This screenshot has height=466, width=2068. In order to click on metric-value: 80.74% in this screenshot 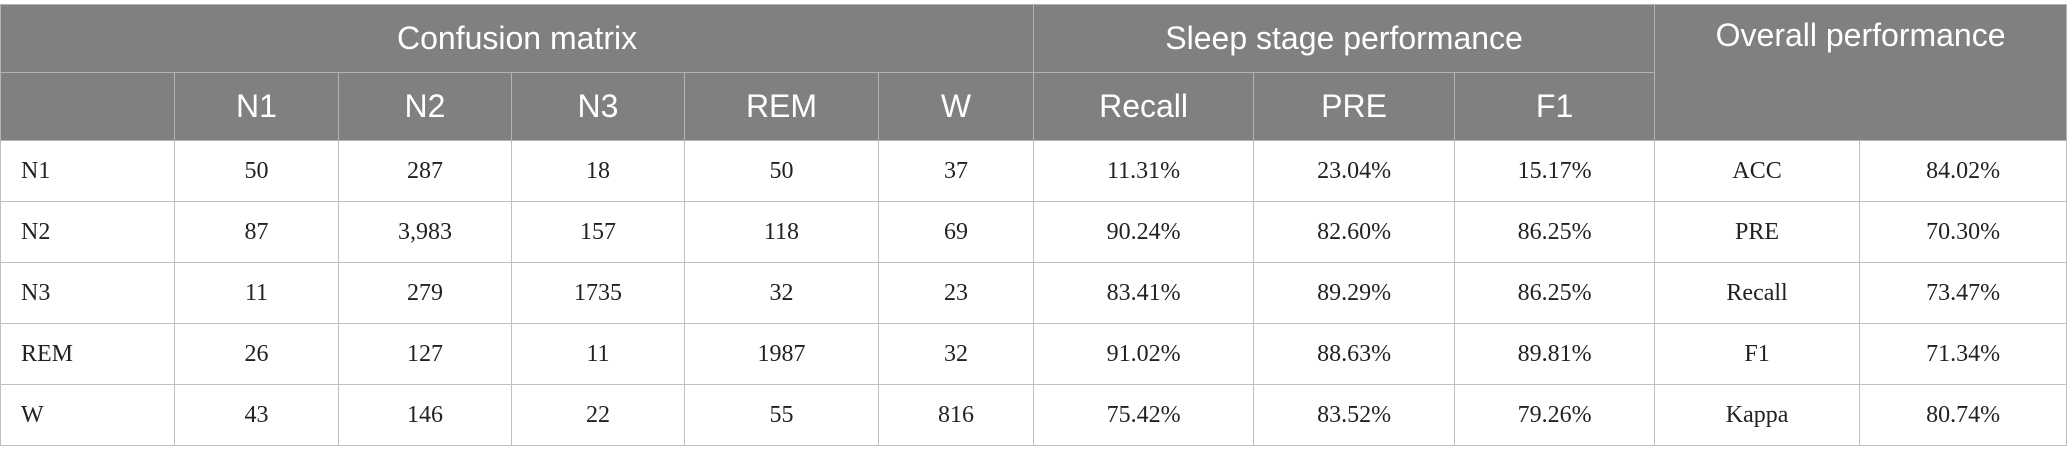, I will do `click(1963, 415)`.